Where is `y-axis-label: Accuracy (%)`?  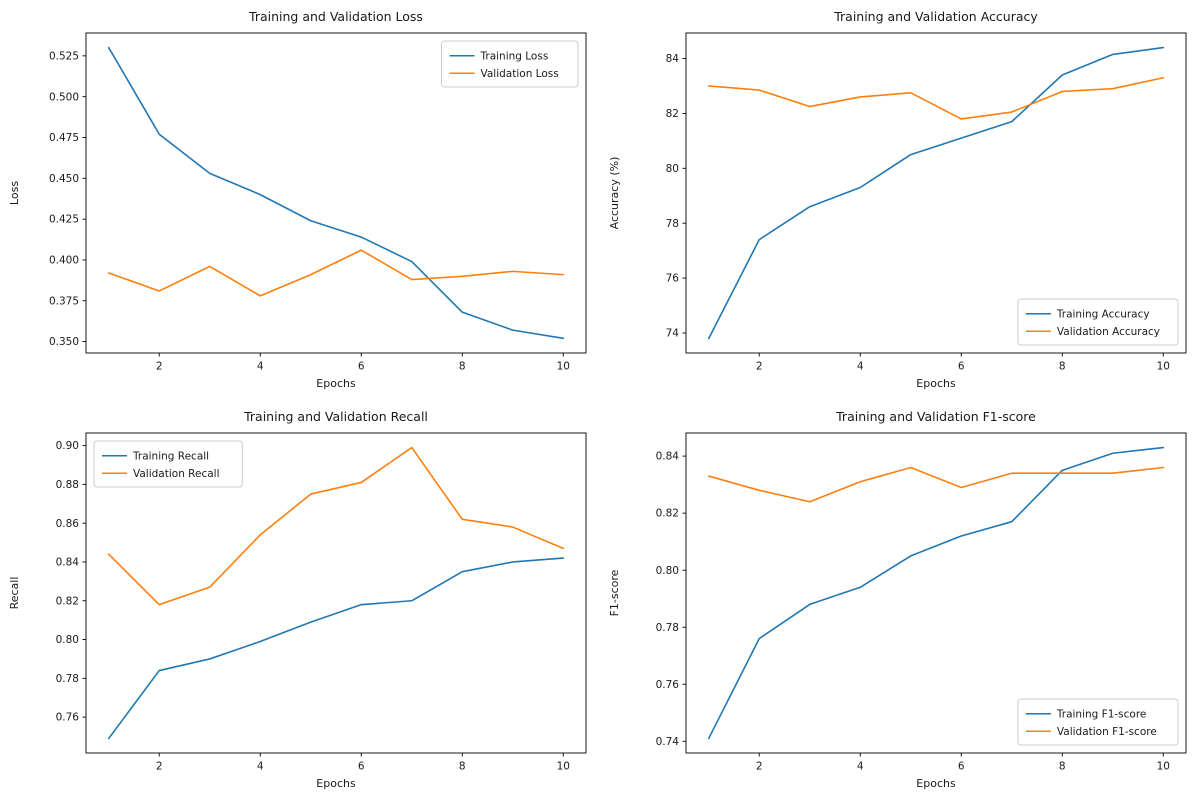 y-axis-label: Accuracy (%) is located at coordinates (614, 193).